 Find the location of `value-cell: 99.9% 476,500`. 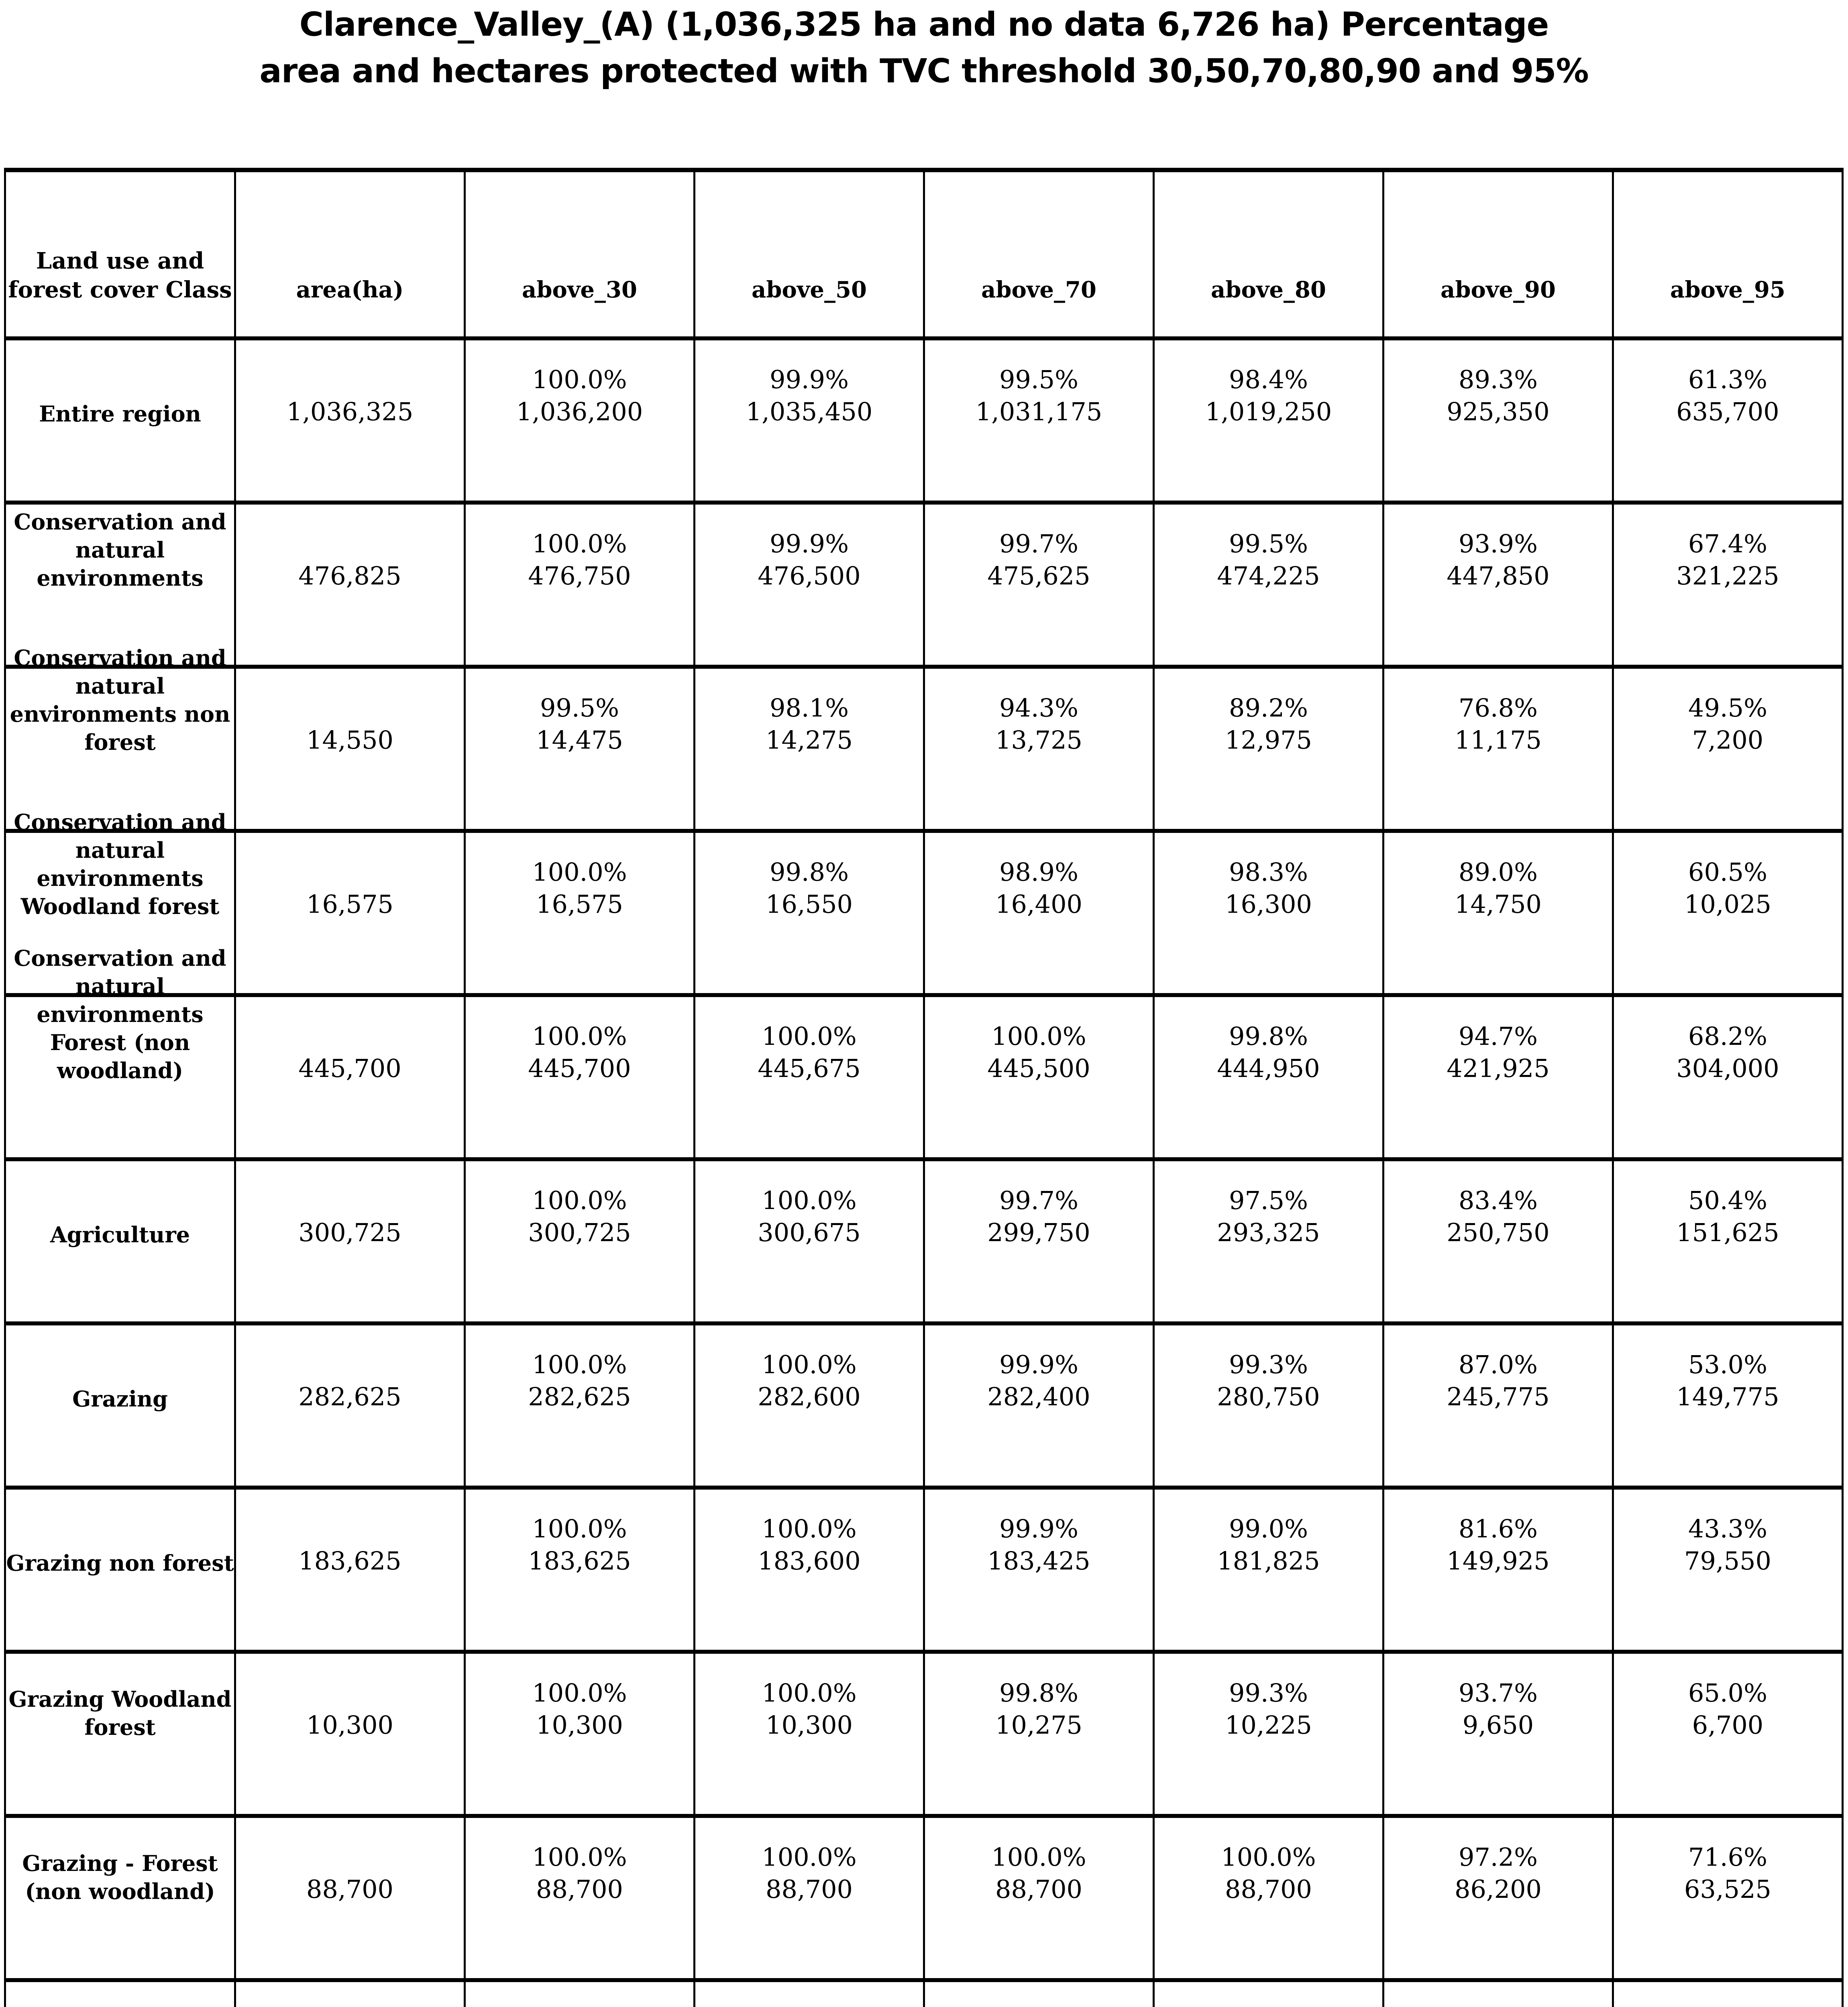

value-cell: 99.9% 476,500 is located at coordinates (809, 585).